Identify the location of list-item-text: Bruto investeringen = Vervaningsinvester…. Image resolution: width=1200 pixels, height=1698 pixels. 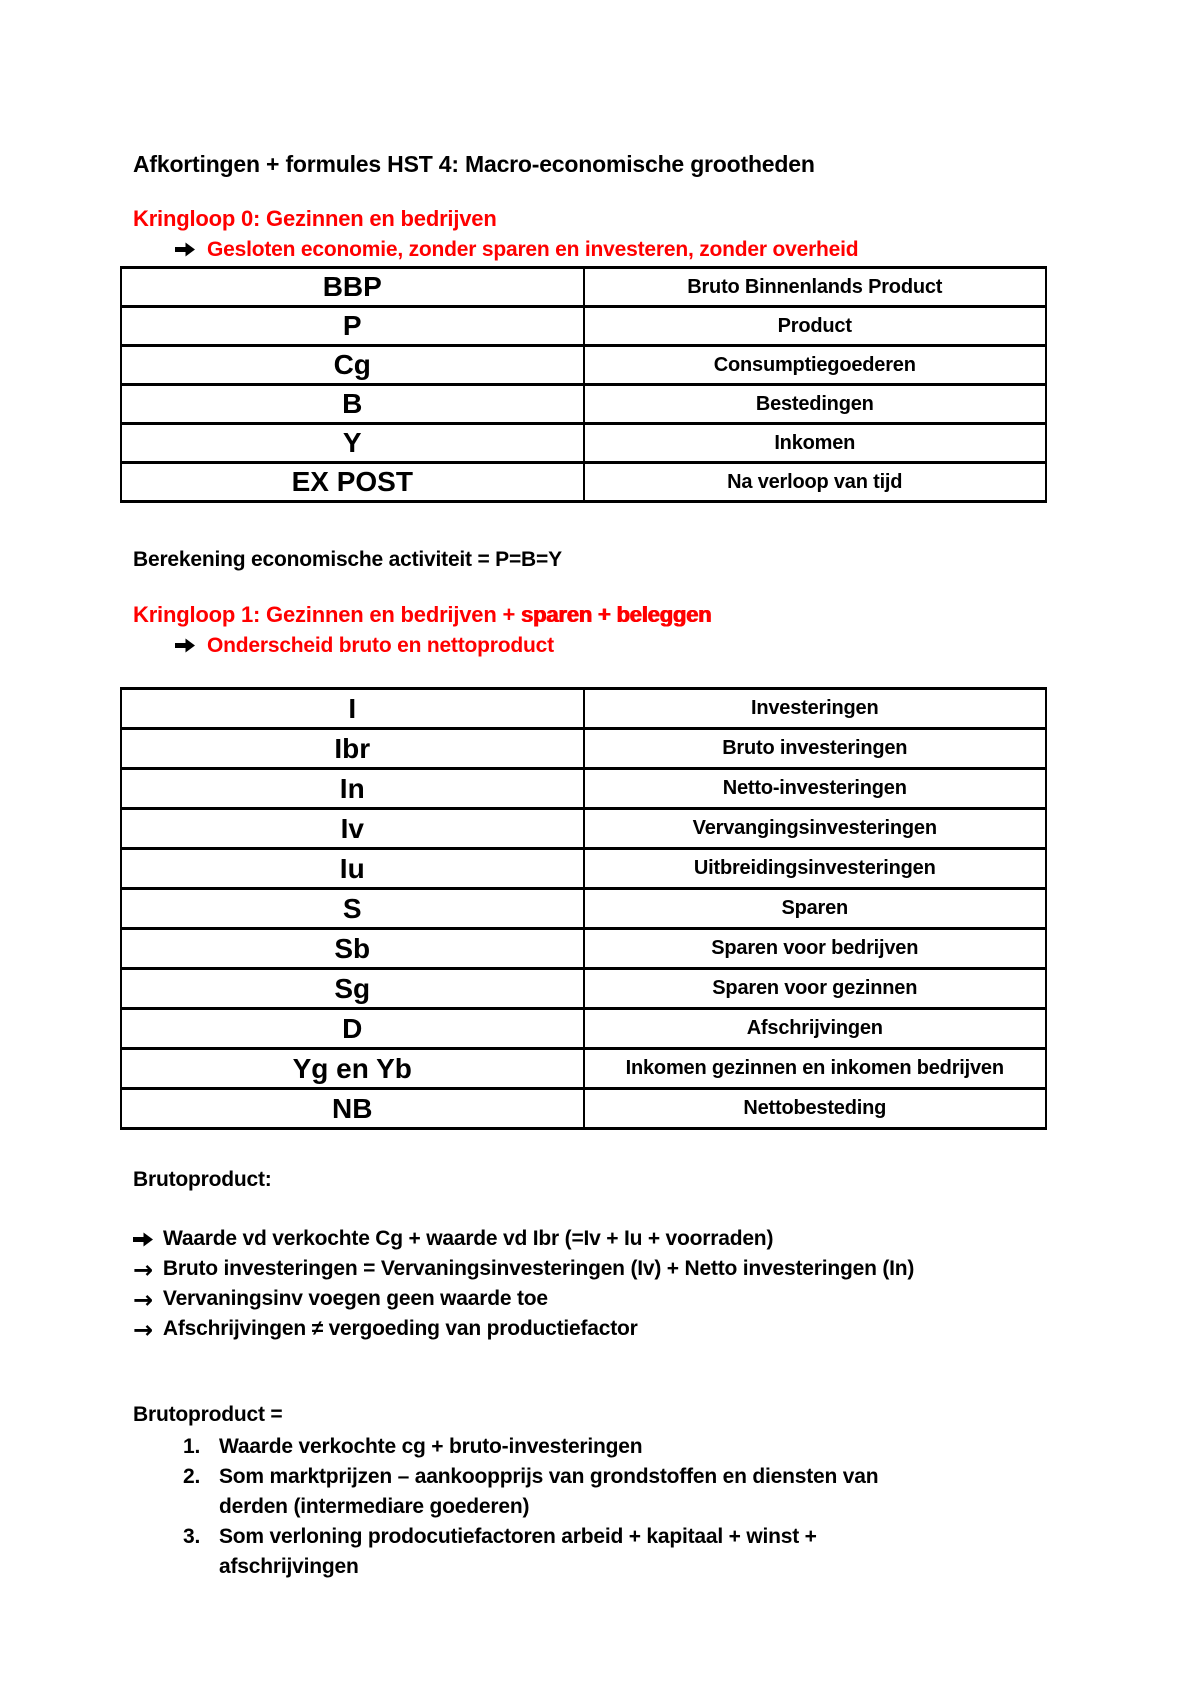
(538, 1268).